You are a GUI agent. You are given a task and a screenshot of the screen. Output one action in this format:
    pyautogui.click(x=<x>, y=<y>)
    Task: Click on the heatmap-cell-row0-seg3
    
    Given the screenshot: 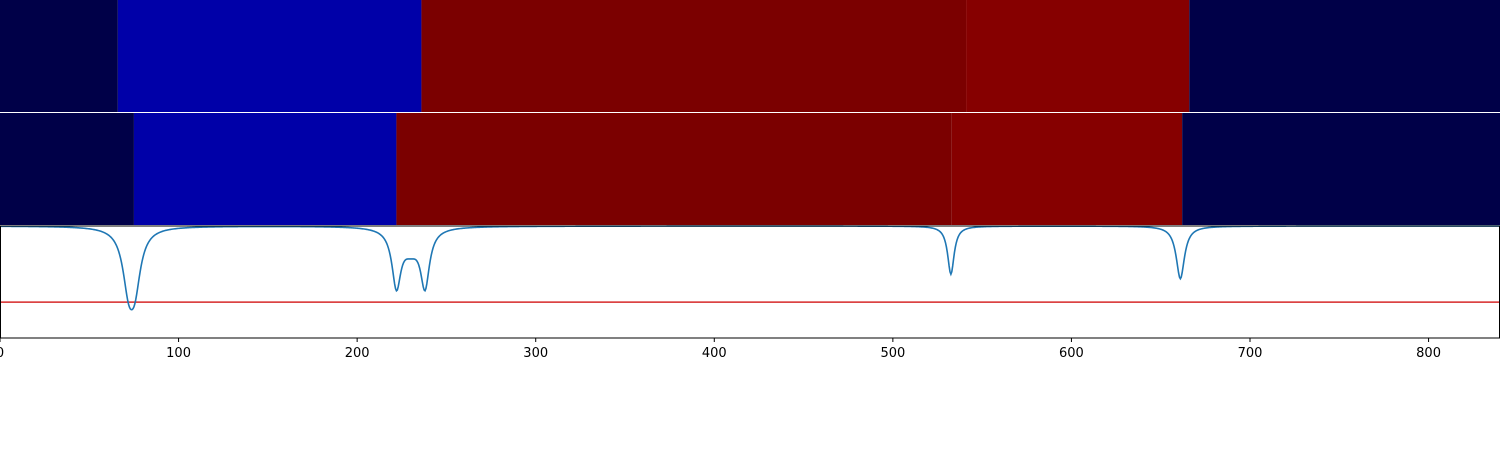 What is the action you would take?
    pyautogui.click(x=1078, y=56)
    